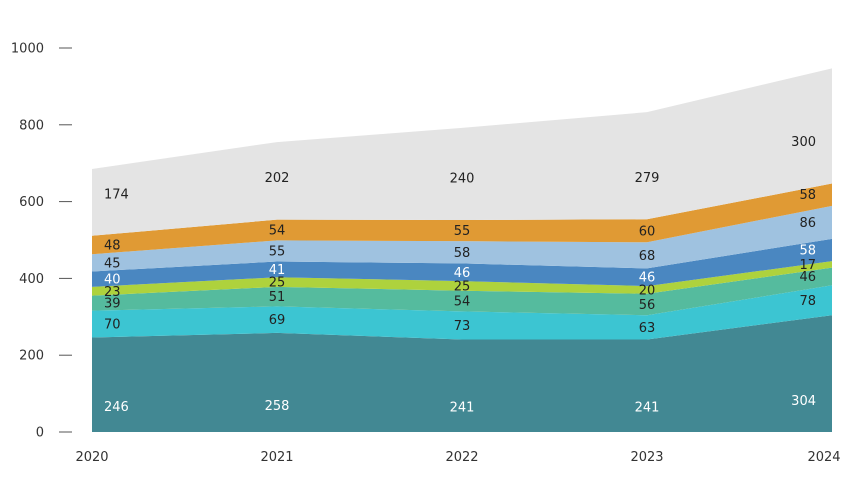 Image resolution: width=868 pixels, height=489 pixels. What do you see at coordinates (31, 279) in the screenshot?
I see `y-tick-label: 400` at bounding box center [31, 279].